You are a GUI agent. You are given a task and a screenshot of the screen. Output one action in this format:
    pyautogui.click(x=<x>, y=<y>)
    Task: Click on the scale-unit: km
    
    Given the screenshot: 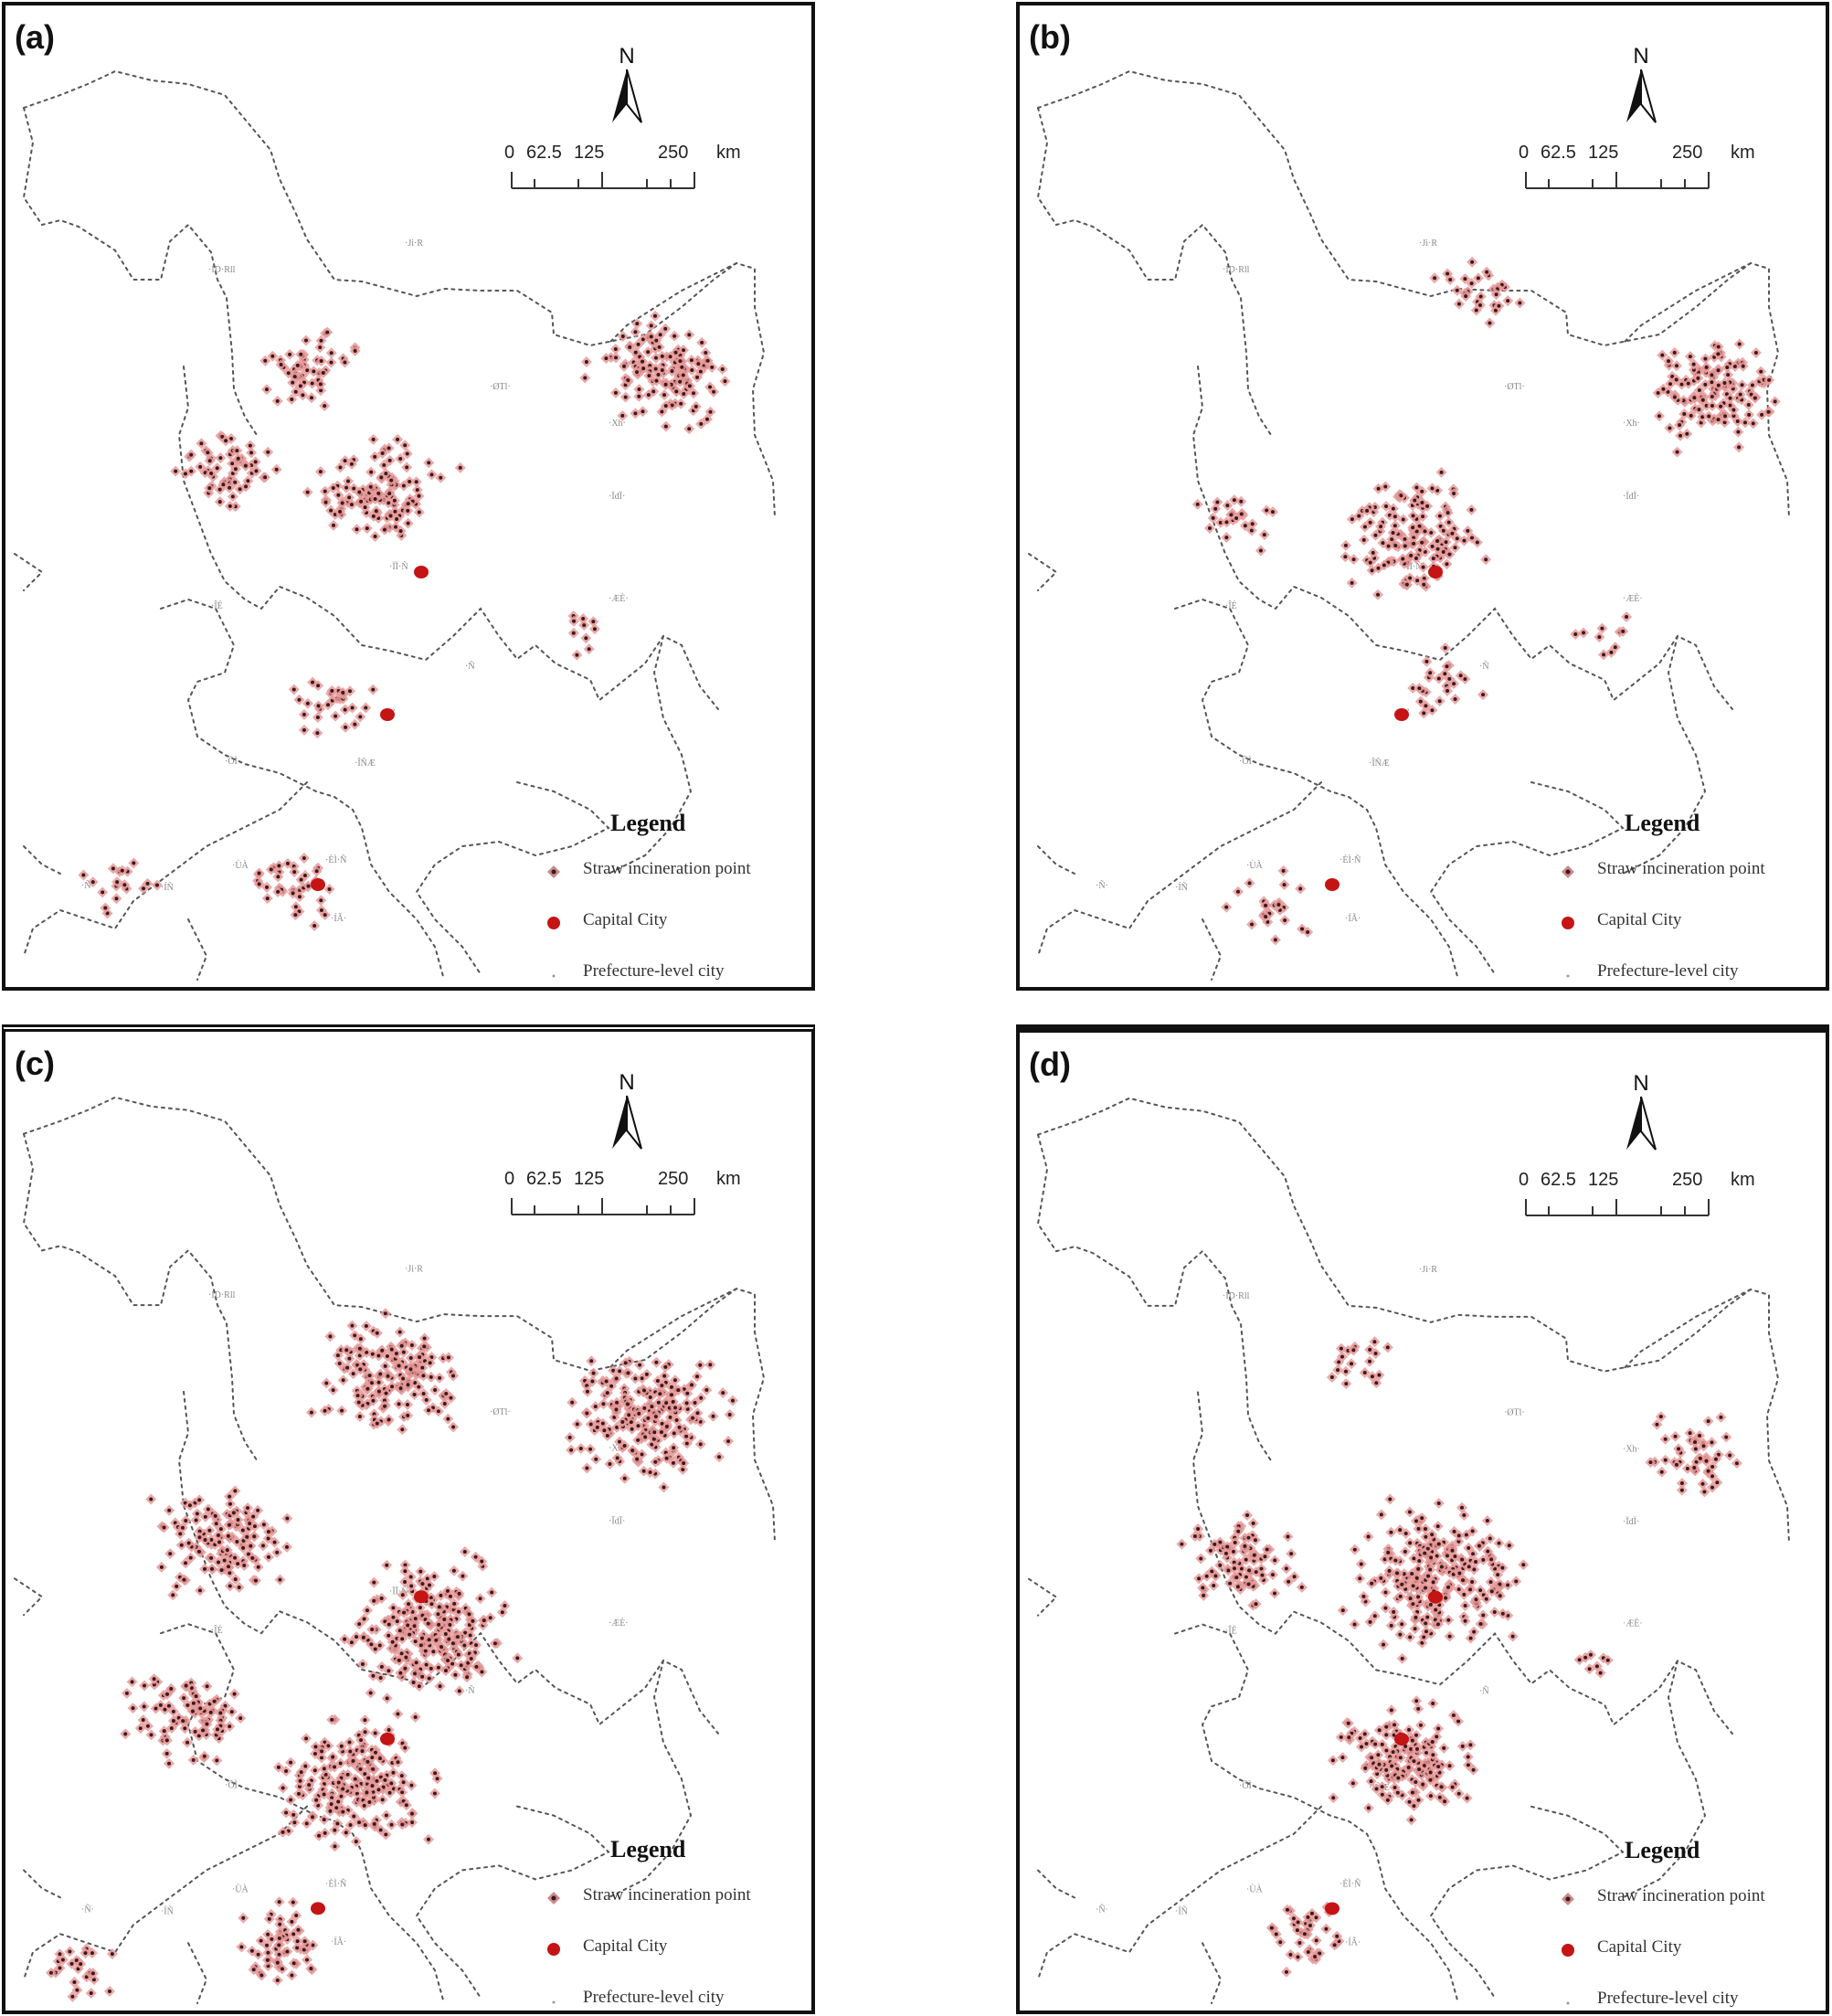 What is the action you would take?
    pyautogui.click(x=728, y=1179)
    